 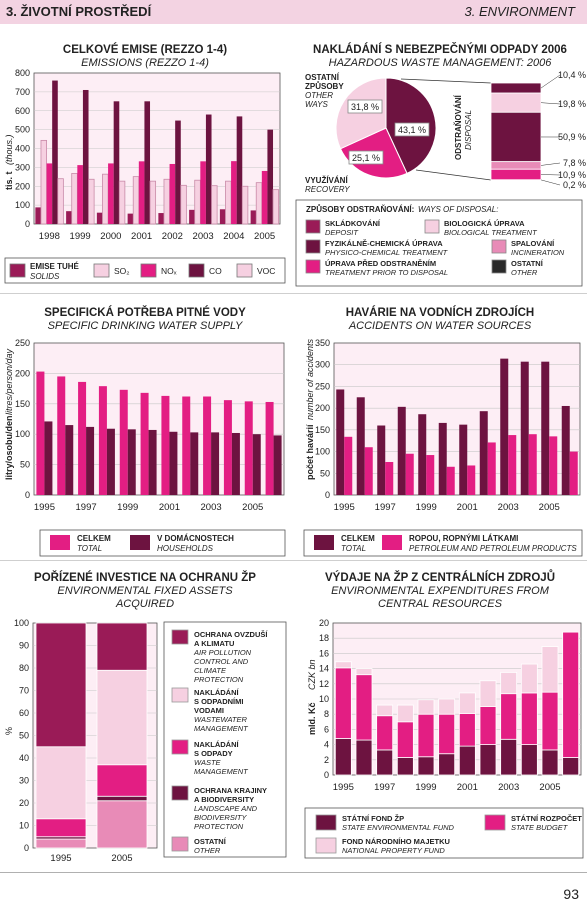 What do you see at coordinates (322, 408) in the screenshot?
I see `accidents-y-tick-label: 200` at bounding box center [322, 408].